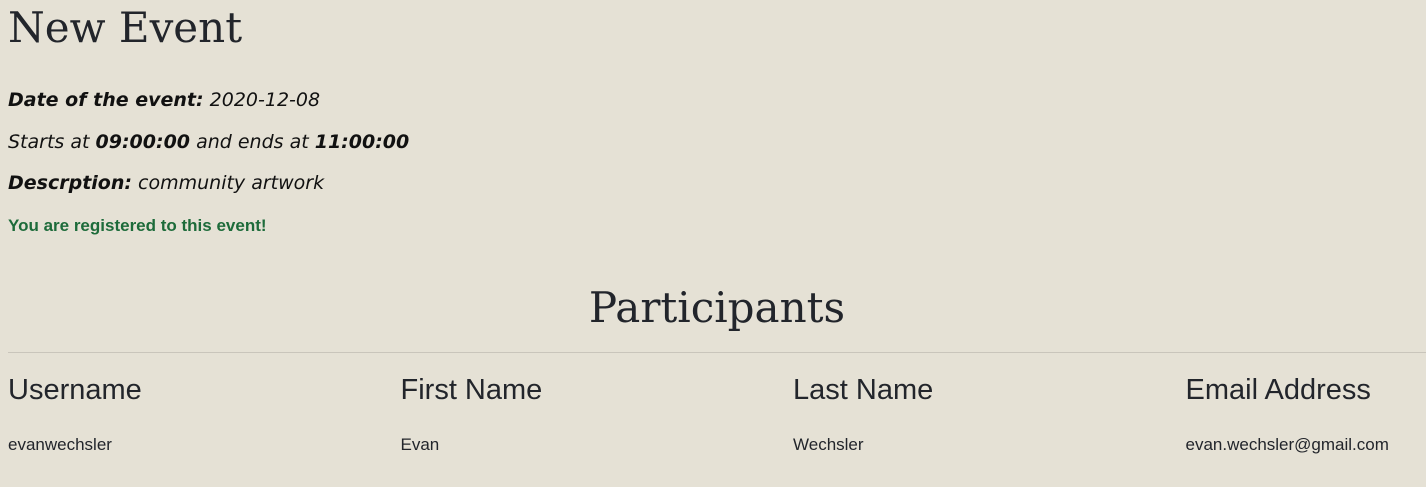 This screenshot has height=487, width=1426. Describe the element at coordinates (828, 444) in the screenshot. I see `participant-last-name: Wechsler` at that location.